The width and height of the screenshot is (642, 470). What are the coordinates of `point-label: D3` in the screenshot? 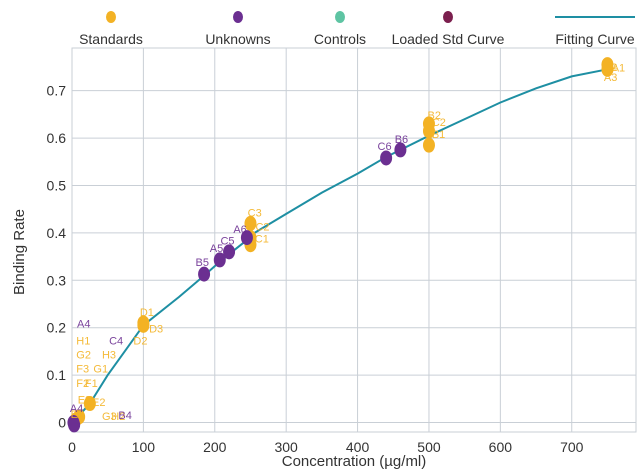 It's located at (156, 329).